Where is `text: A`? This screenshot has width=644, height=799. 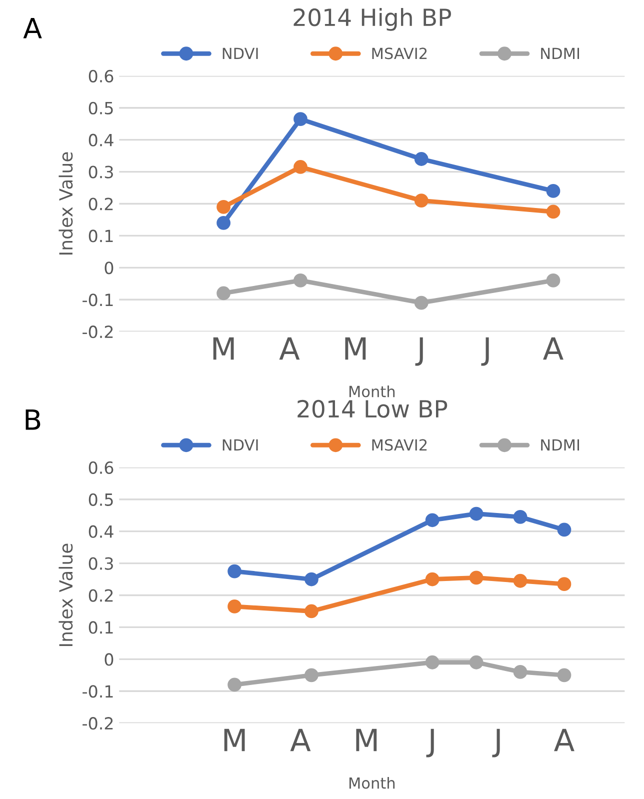 text: A is located at coordinates (32, 28).